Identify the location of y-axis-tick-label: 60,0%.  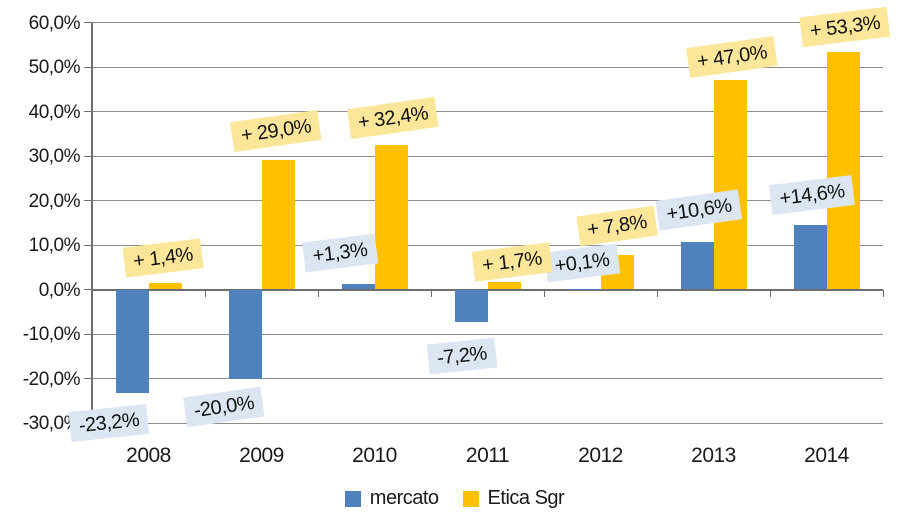
(54, 23).